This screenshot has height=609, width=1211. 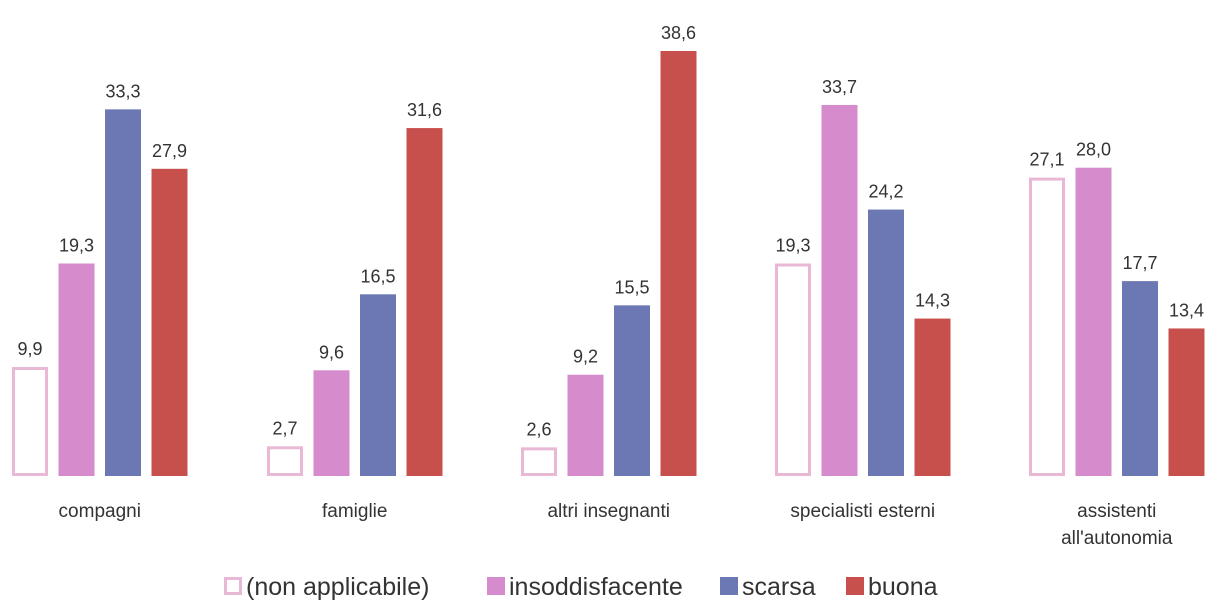 I want to click on value-label: 13,4, so click(x=1186, y=310).